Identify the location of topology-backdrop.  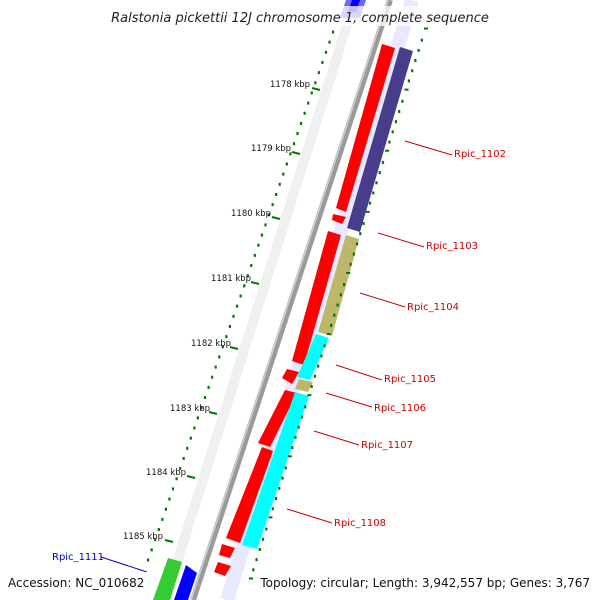
(427, 583).